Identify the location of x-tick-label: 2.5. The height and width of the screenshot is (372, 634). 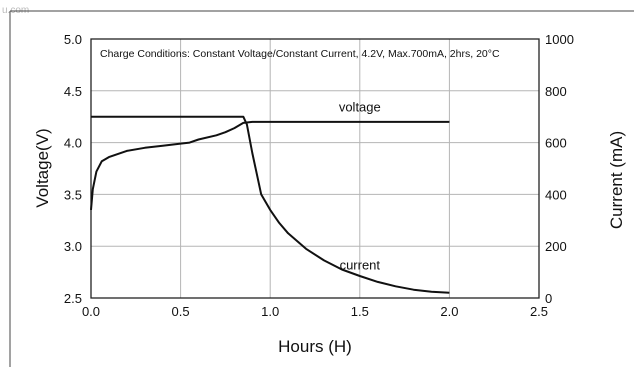
(539, 311).